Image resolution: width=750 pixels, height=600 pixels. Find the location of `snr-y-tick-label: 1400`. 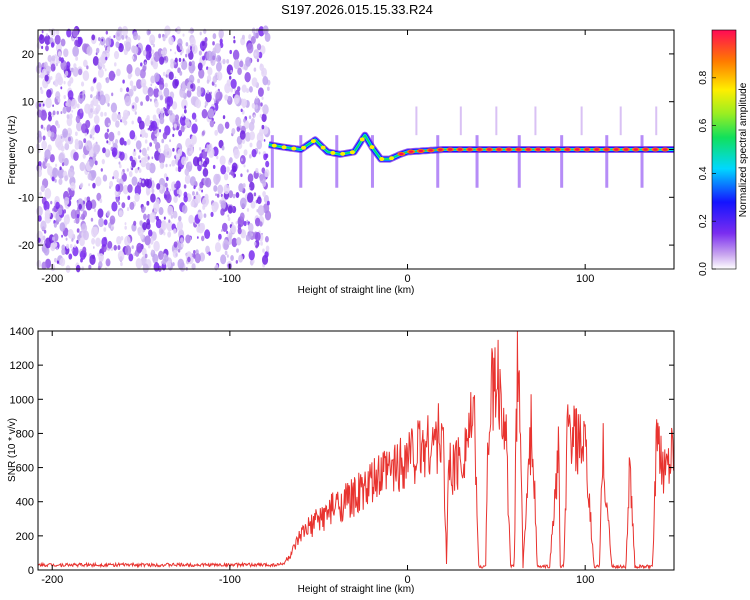

snr-y-tick-label: 1400 is located at coordinates (22, 332).